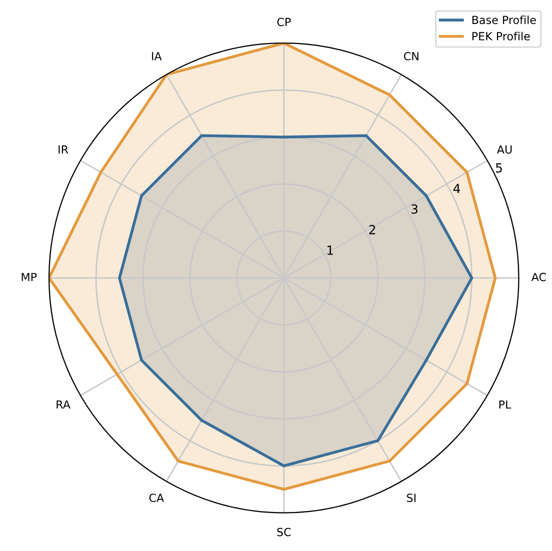 This screenshot has width=552, height=551. Describe the element at coordinates (157, 56) in the screenshot. I see `spoke-label: IA` at that location.